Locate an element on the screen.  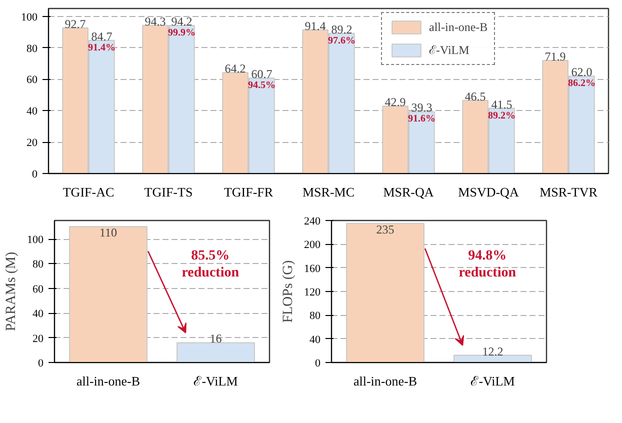
x-tick-label: MSVD-QA is located at coordinates (489, 192).